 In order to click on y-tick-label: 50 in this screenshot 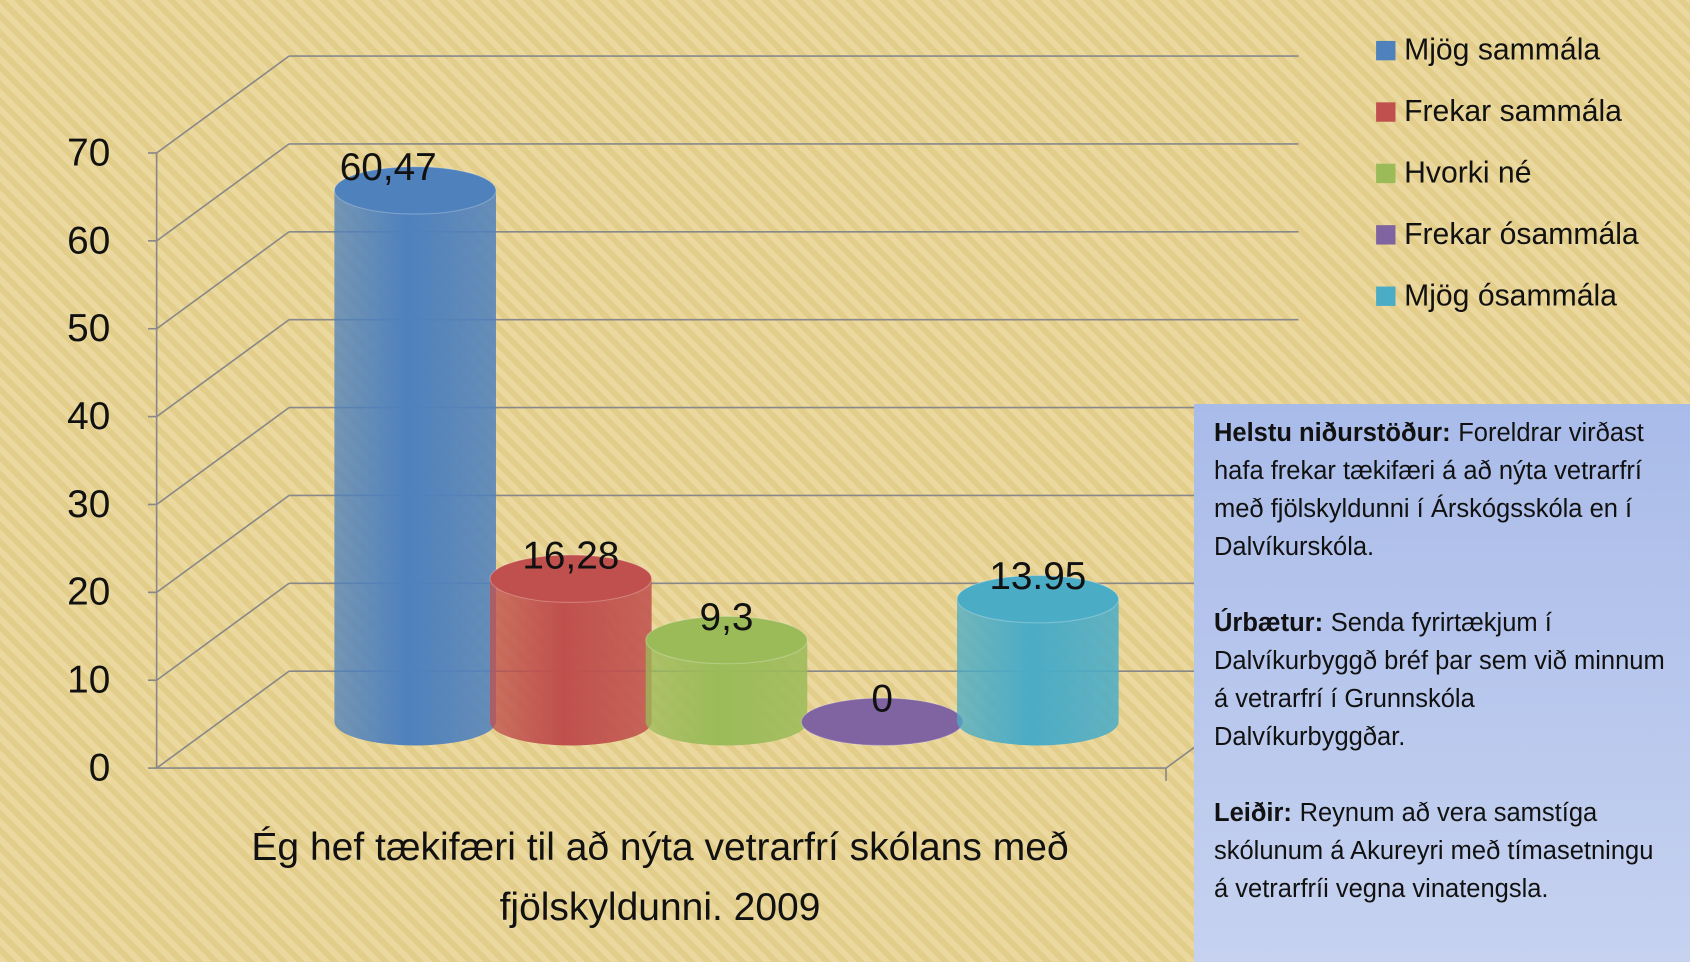, I will do `click(88, 328)`.